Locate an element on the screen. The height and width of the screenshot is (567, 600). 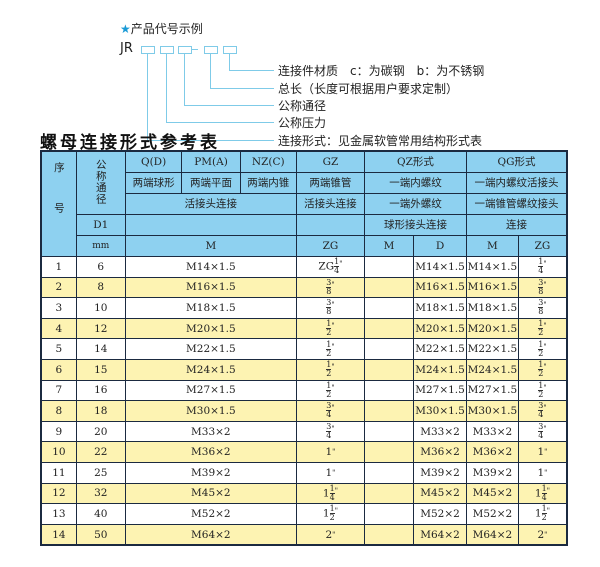
cell-zg: 1 1 4 " is located at coordinates (330, 493).